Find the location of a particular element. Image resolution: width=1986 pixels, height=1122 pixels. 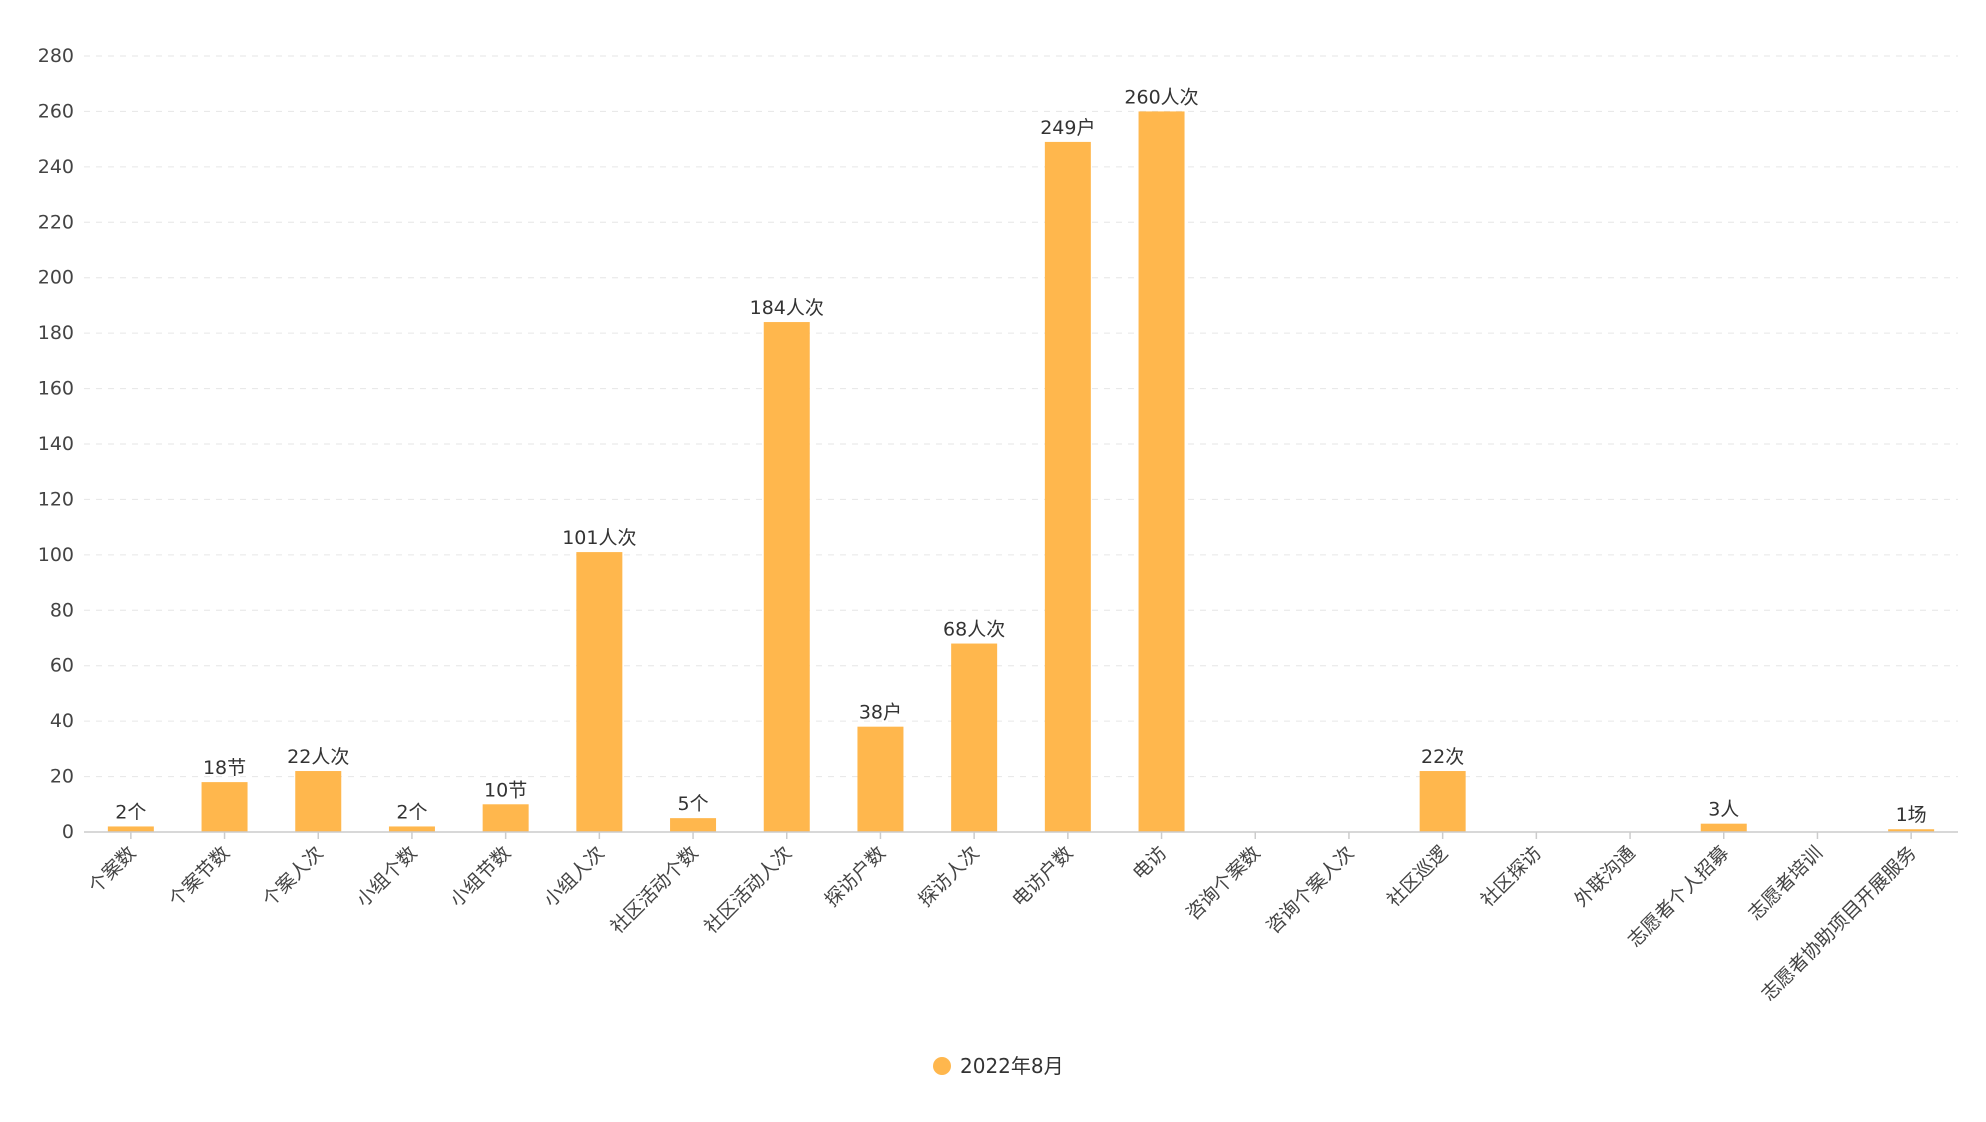

x-category-label: 电访 is located at coordinates (1150, 863).